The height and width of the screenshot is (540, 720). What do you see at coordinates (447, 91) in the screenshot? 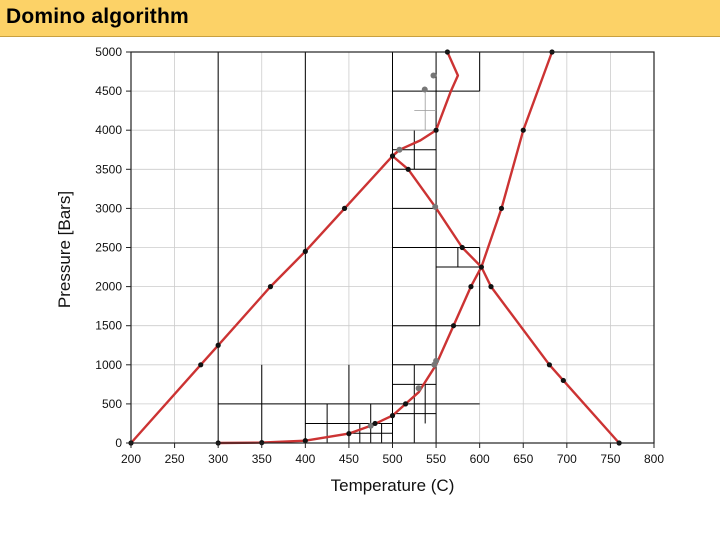
I see `curve-line` at bounding box center [447, 91].